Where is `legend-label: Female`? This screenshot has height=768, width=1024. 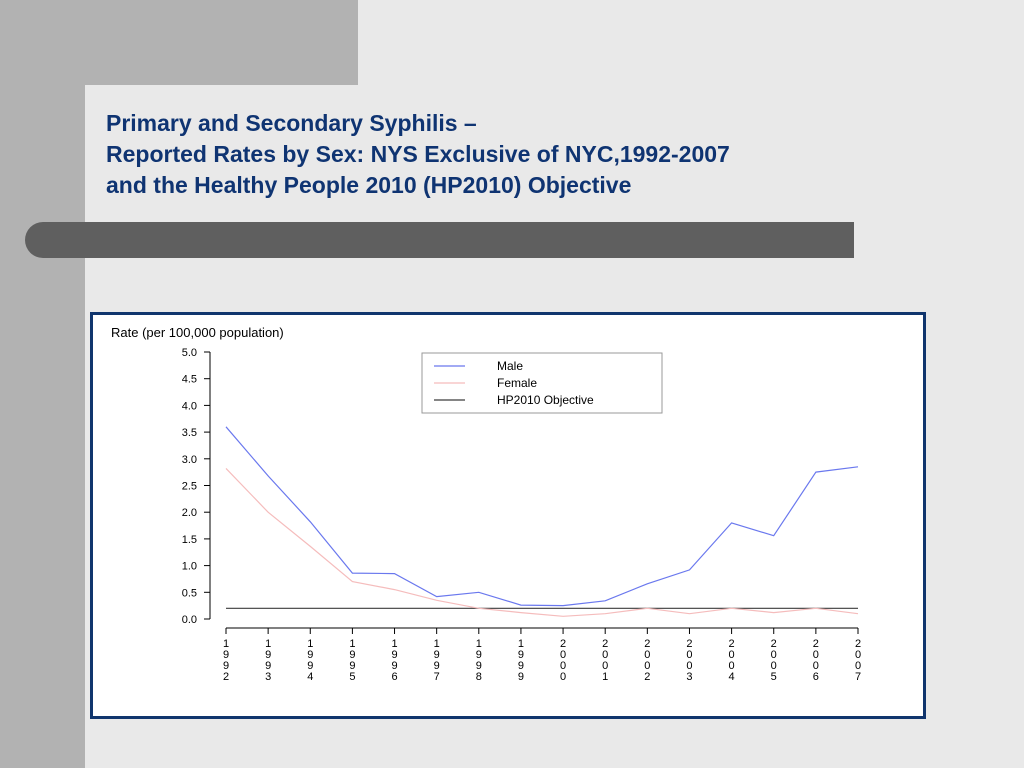 legend-label: Female is located at coordinates (517, 383).